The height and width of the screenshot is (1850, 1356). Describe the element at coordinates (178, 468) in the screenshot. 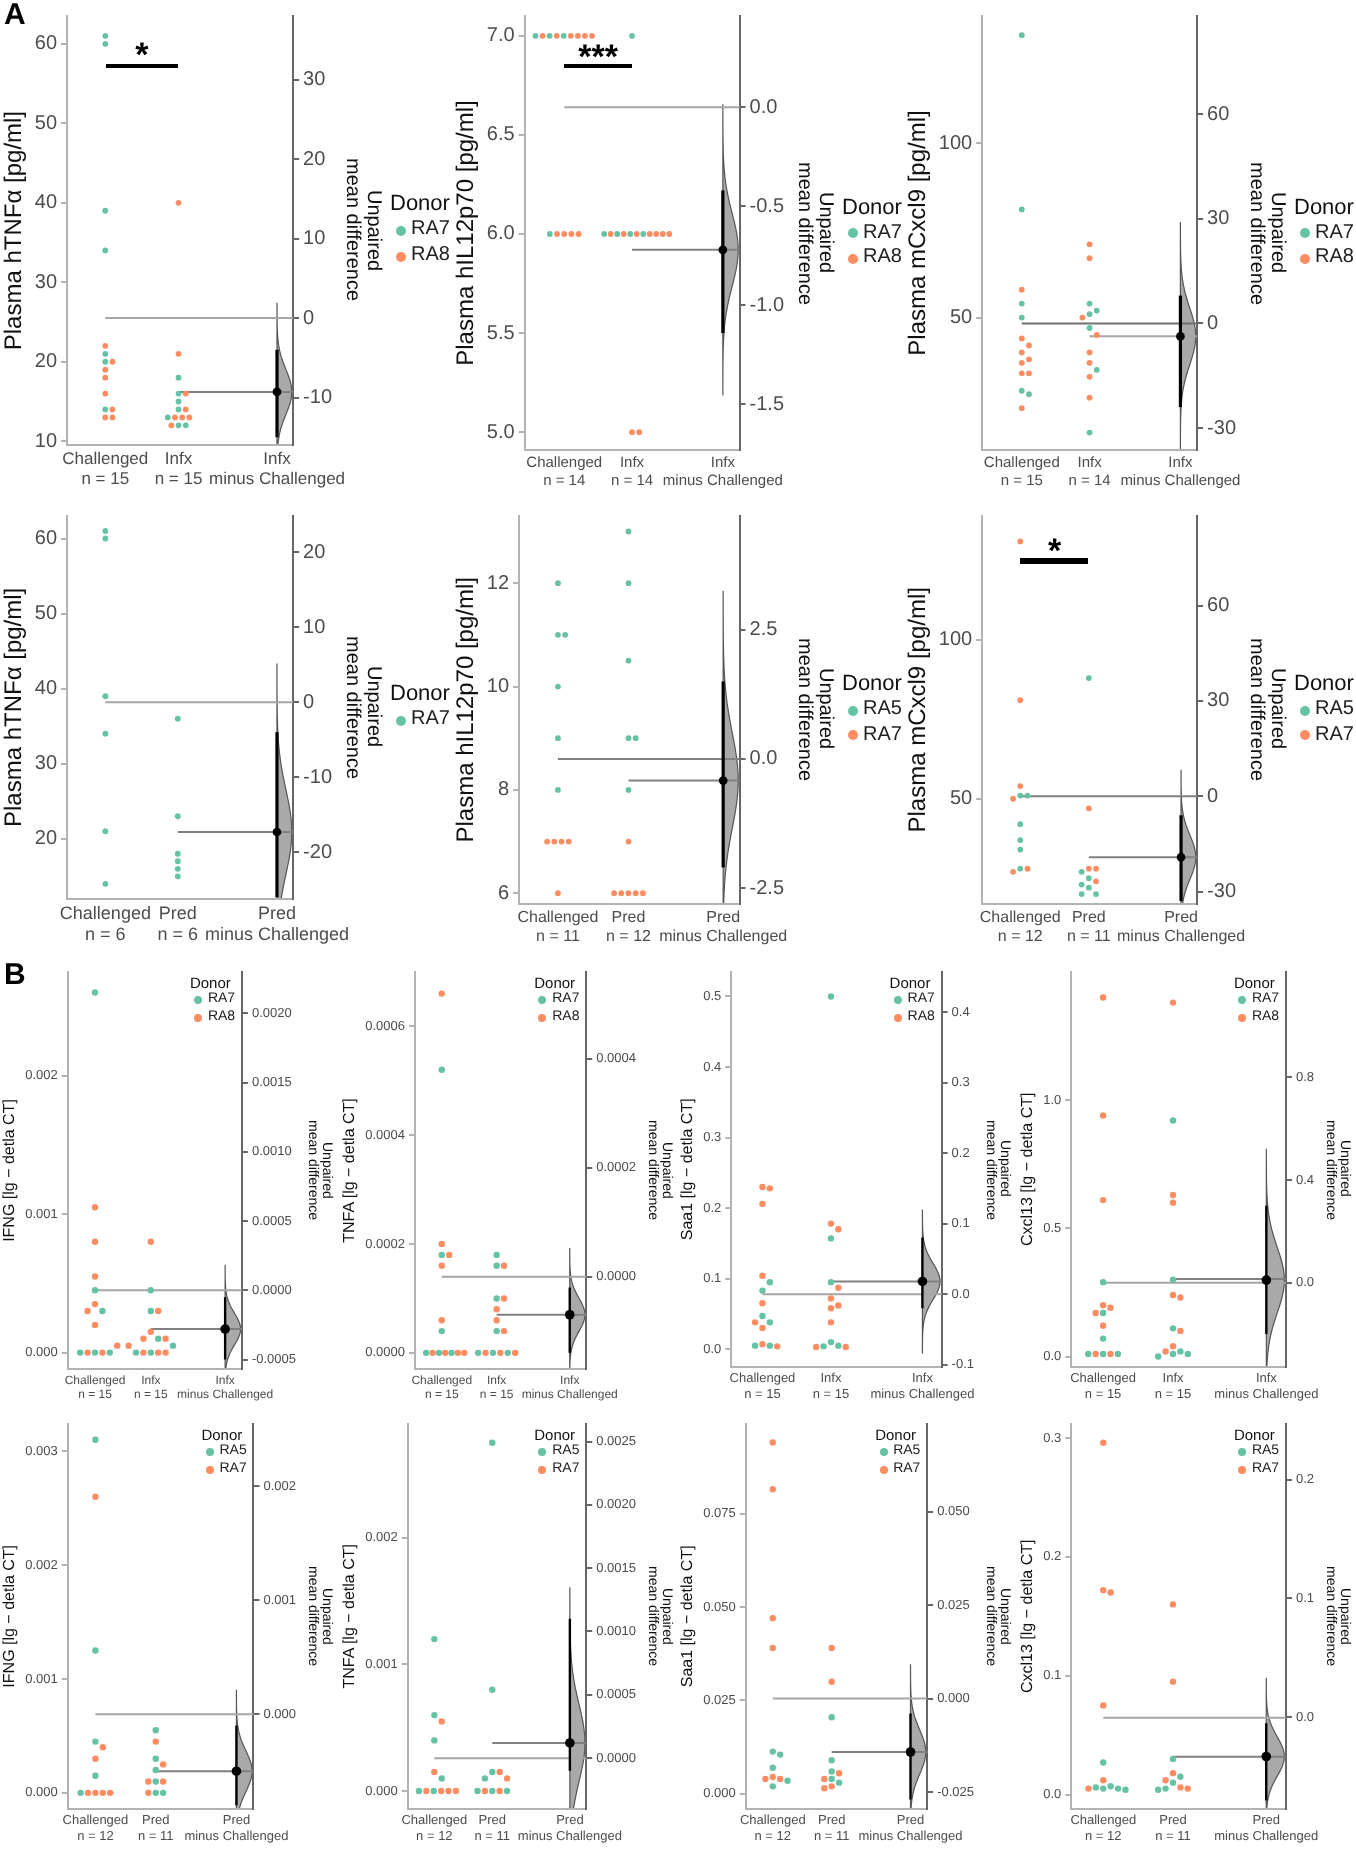

I see `x-tick-label: Infx n = 15` at that location.